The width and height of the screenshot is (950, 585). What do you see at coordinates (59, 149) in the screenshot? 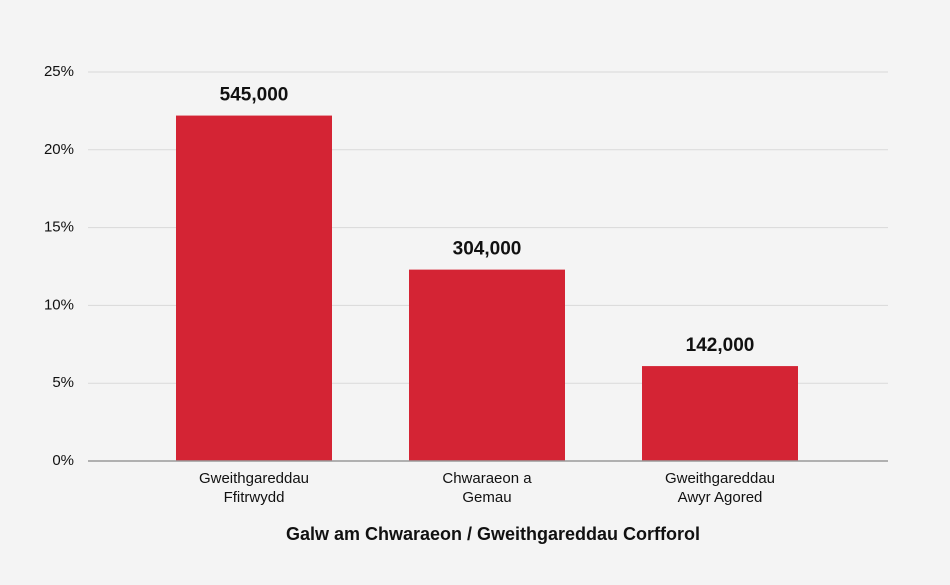
I see `y-tick-label: 20%` at bounding box center [59, 149].